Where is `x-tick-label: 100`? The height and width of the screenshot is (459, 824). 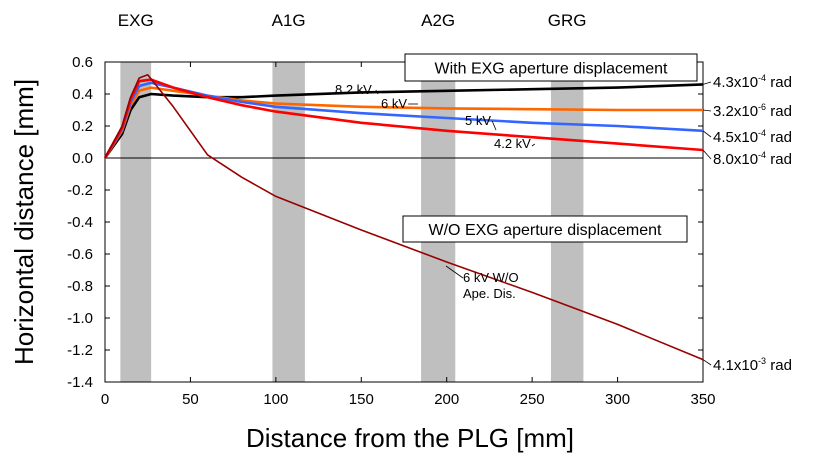 x-tick-label: 100 is located at coordinates (275, 399).